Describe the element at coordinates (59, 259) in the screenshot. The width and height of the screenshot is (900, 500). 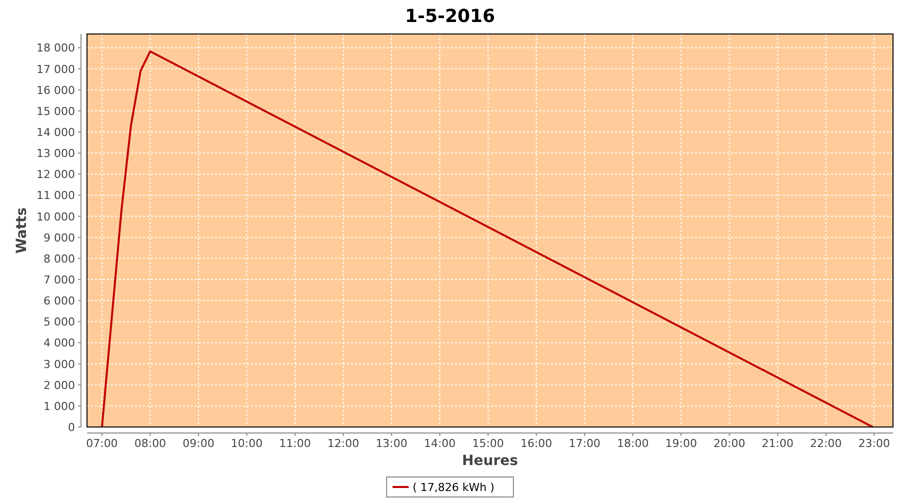
I see `y-tick-label: 8 000` at that location.